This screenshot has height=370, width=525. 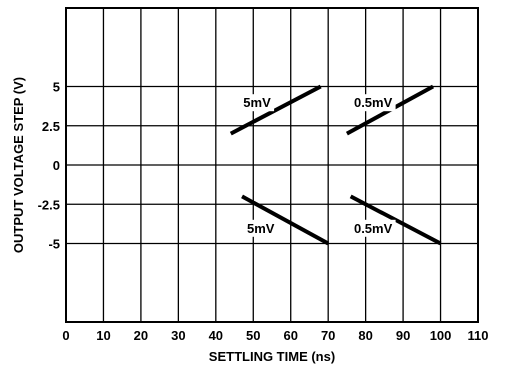 I want to click on x-tick-label: 70, so click(x=328, y=335).